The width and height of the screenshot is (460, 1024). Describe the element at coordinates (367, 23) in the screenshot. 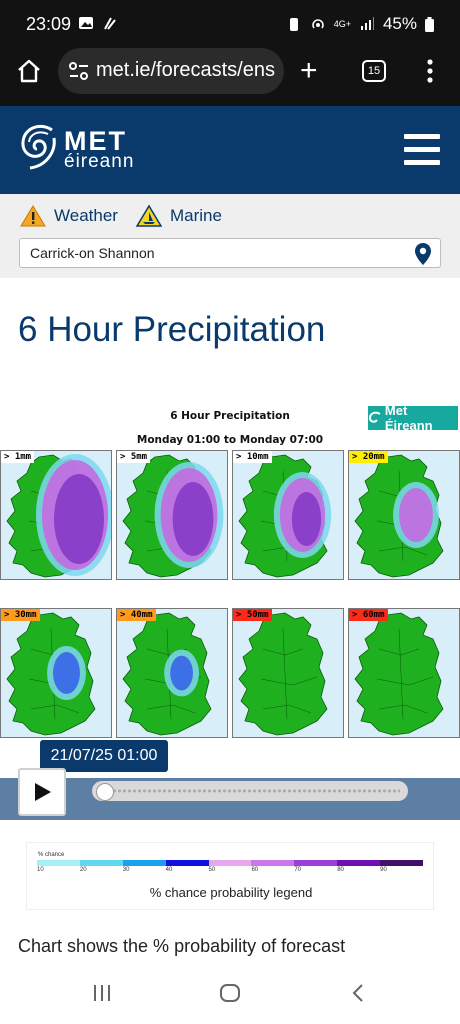

I see `signal-icon` at that location.